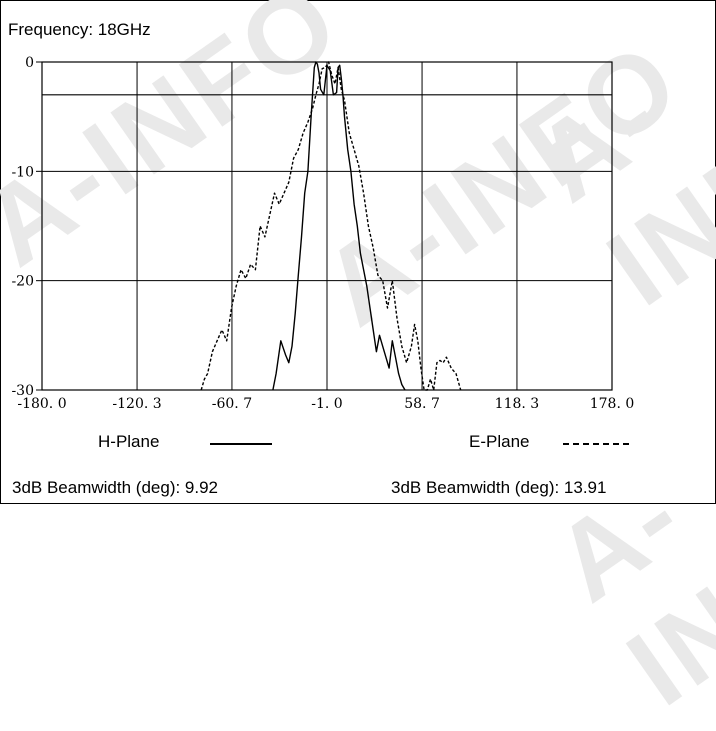  Describe the element at coordinates (241, 444) in the screenshot. I see `legend-h-plane-swatch` at that location.